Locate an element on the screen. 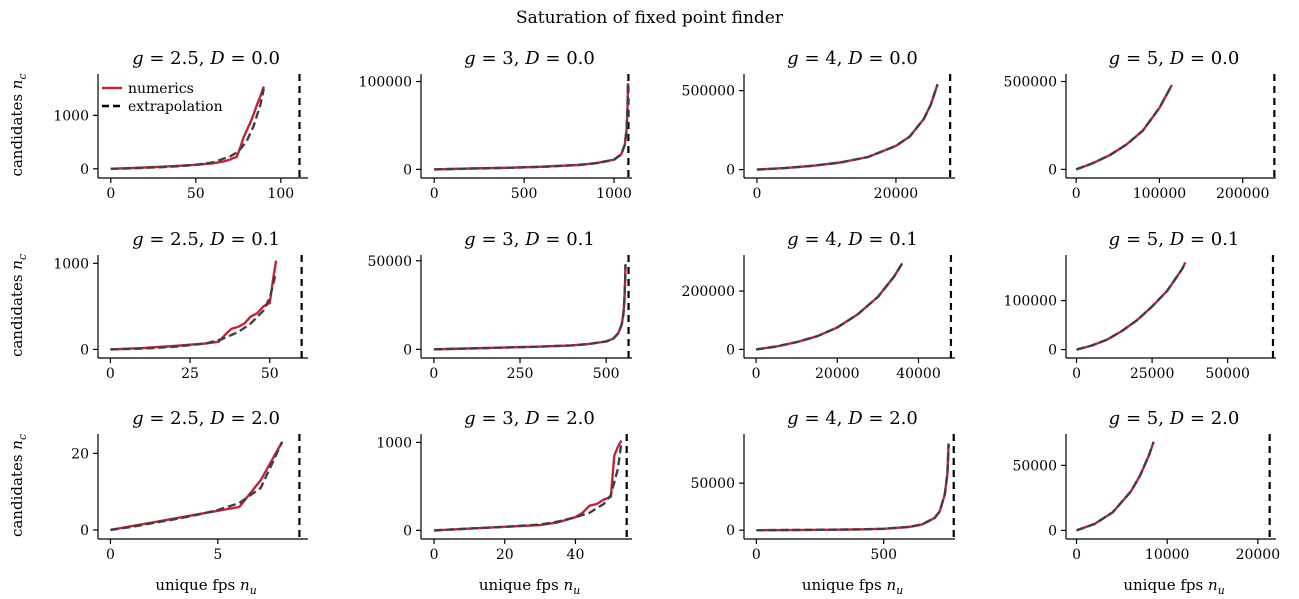  subplot-7: g = 4, D = 0.1 0 200000 0 20000 40000 is located at coordinates (818, 305).